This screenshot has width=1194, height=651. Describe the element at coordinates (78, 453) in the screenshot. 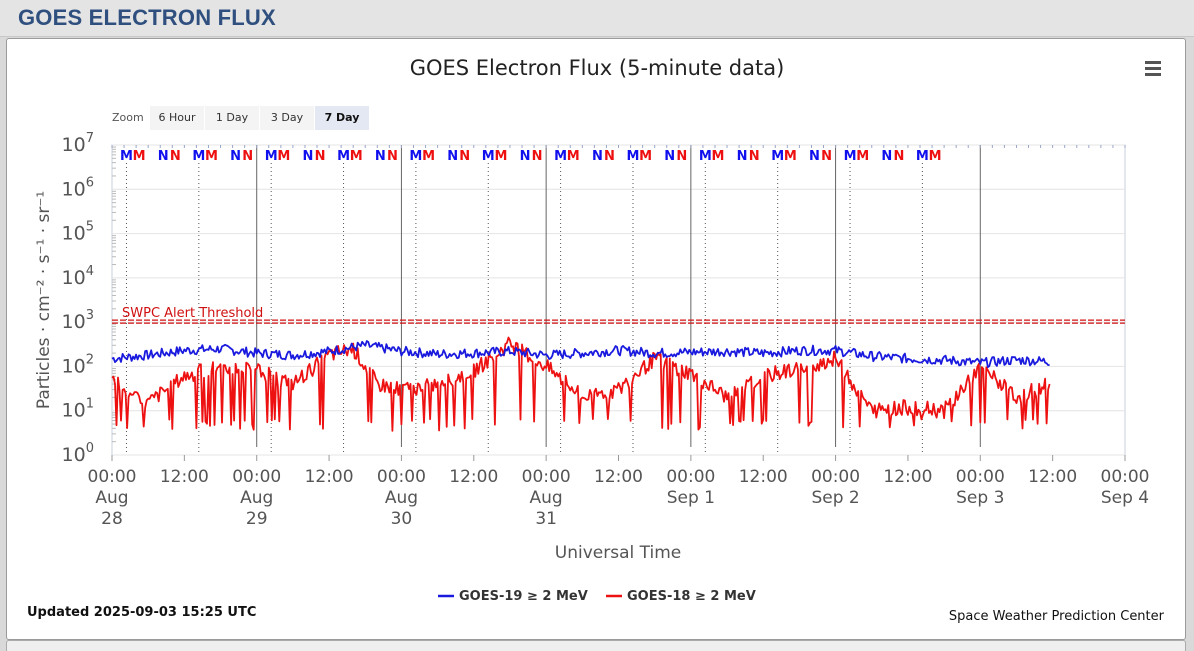

I see `y-tick-label: 10⁰` at that location.